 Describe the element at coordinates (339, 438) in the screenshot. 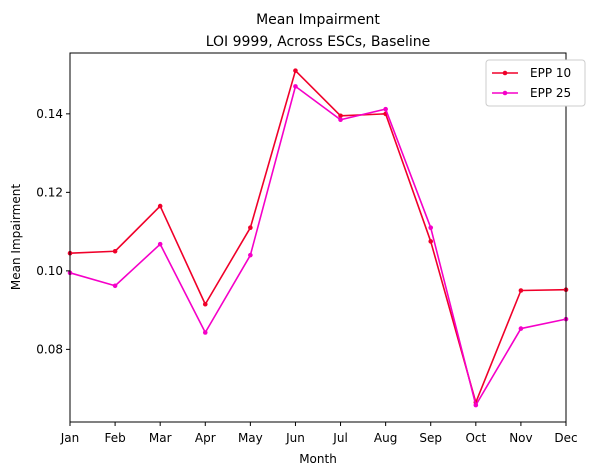

I see `x-tick-label: Jul` at that location.